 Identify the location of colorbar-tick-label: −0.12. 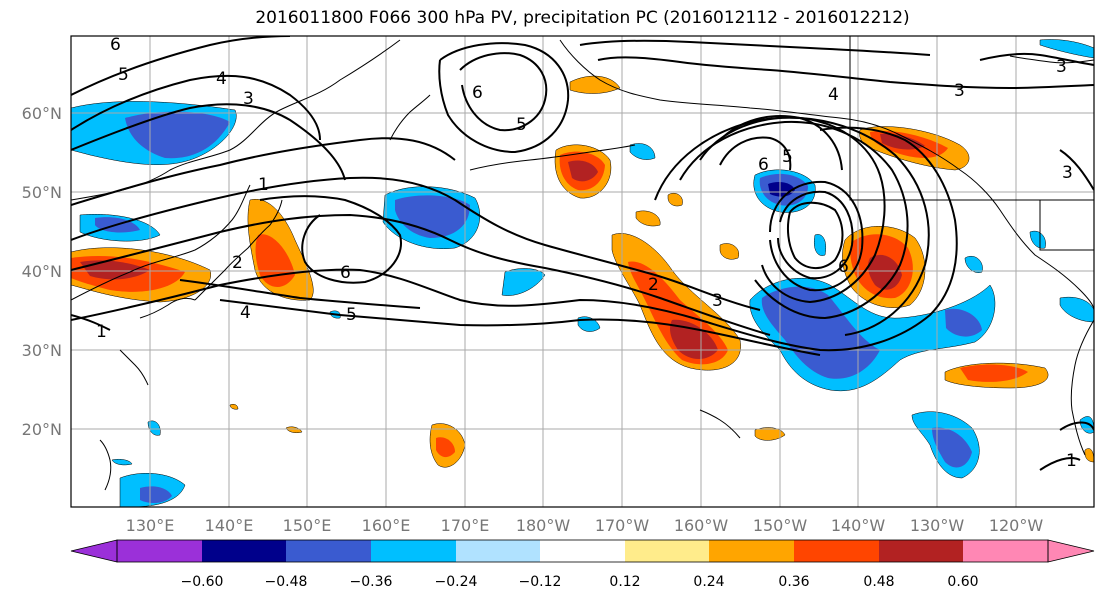
(540, 582).